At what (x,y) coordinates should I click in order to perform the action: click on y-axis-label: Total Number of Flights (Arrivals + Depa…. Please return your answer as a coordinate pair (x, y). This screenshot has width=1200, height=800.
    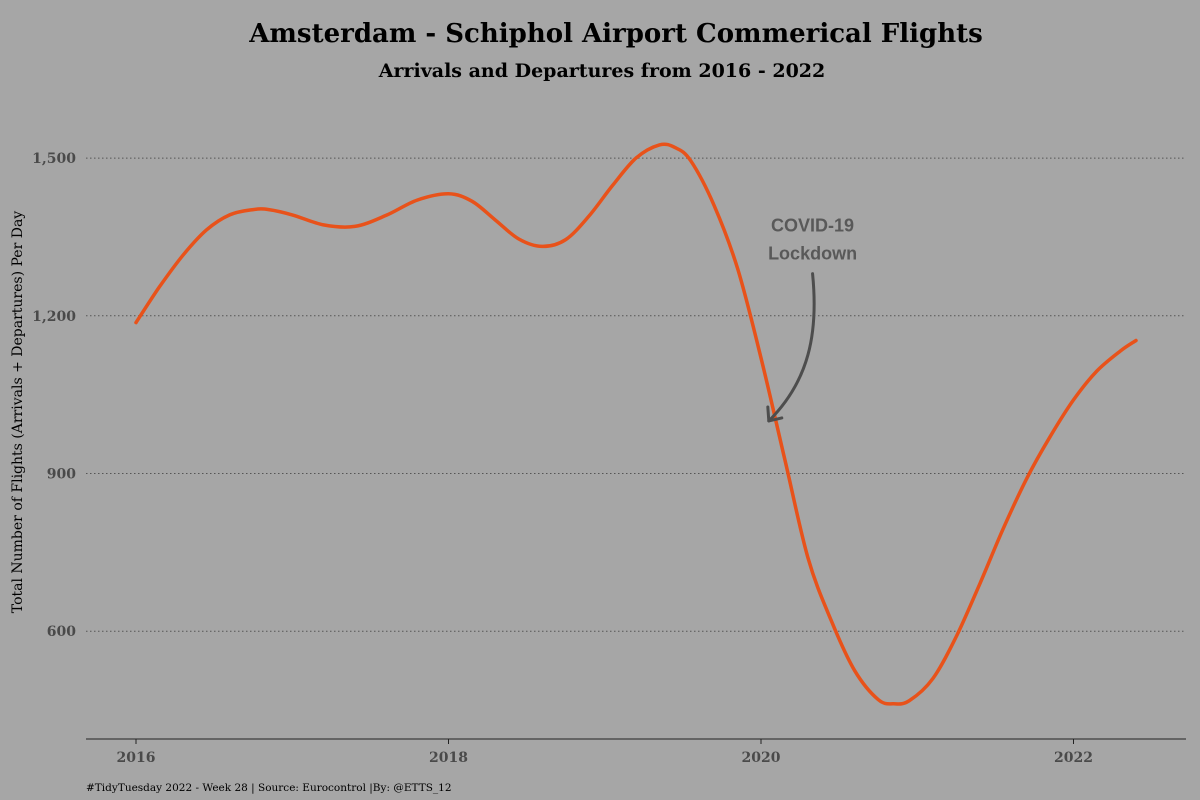
    Looking at the image, I should click on (18, 412).